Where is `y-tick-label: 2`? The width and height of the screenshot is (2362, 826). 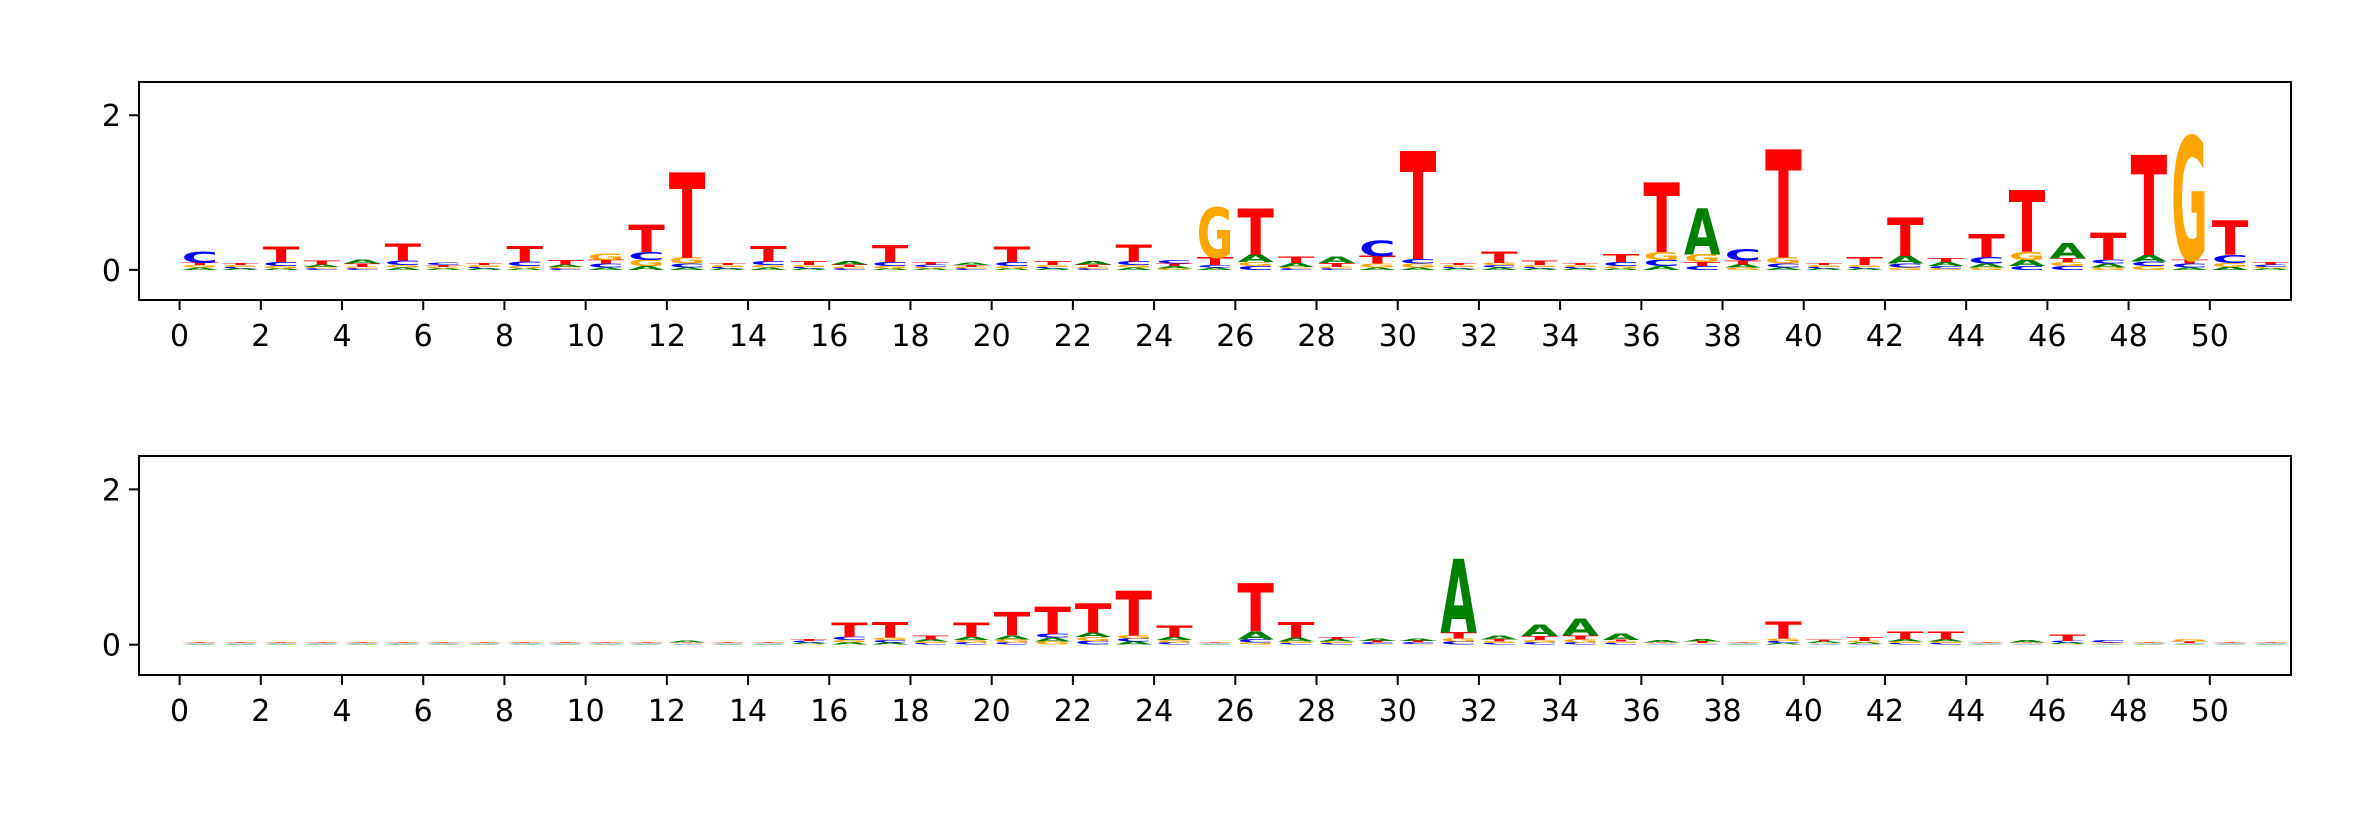
y-tick-label: 2 is located at coordinates (111, 490).